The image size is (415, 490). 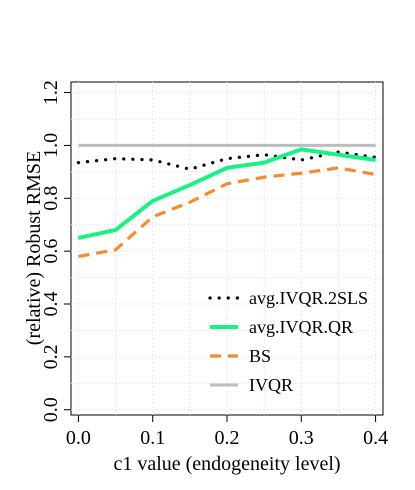 What do you see at coordinates (51, 304) in the screenshot?
I see `y-tick-label: 0.4` at bounding box center [51, 304].